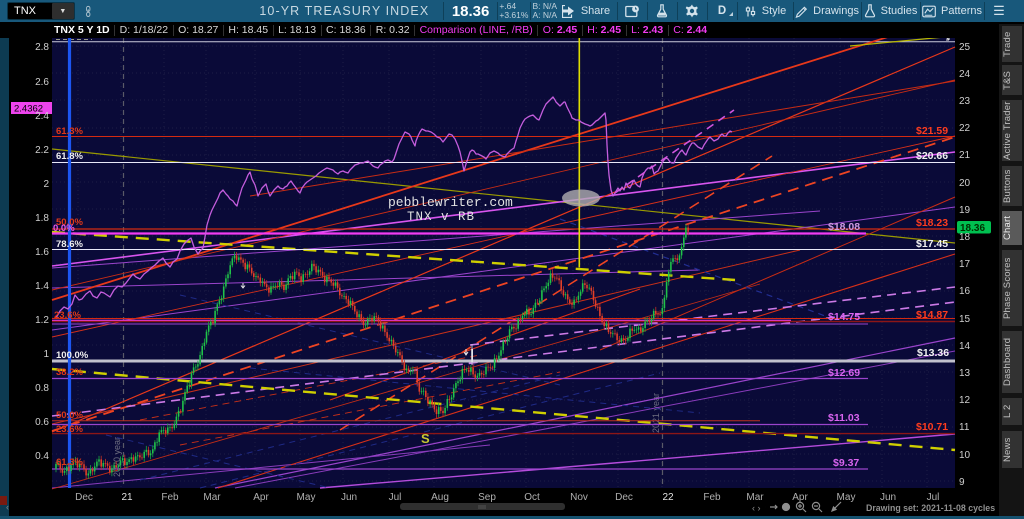  Describe the element at coordinates (844, 227) in the screenshot. I see `svg-text: $18.08` at that location.